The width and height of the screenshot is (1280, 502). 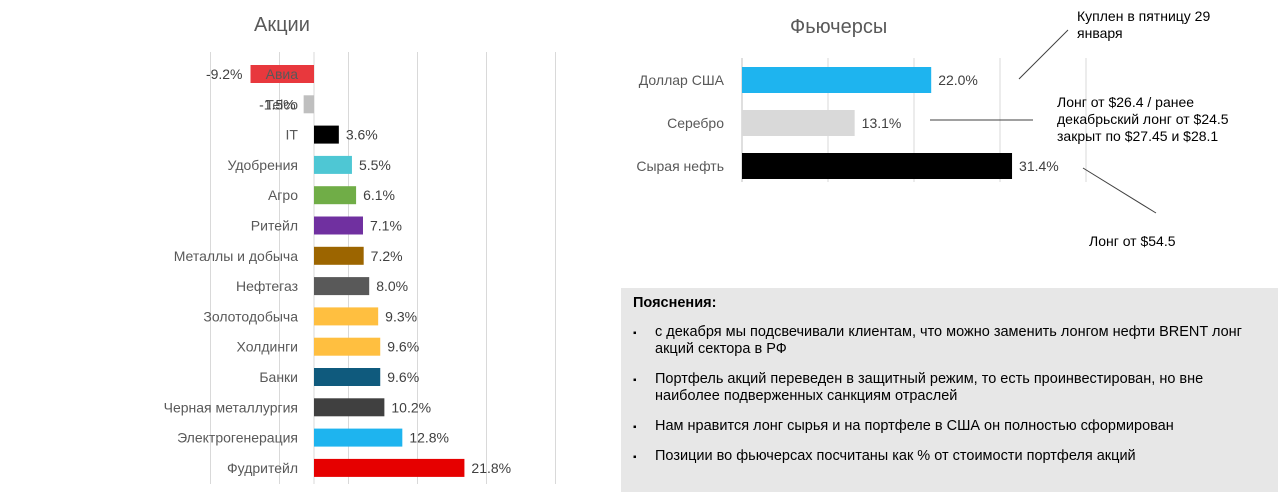 What do you see at coordinates (278, 377) in the screenshot?
I see `category-label: Банки` at bounding box center [278, 377].